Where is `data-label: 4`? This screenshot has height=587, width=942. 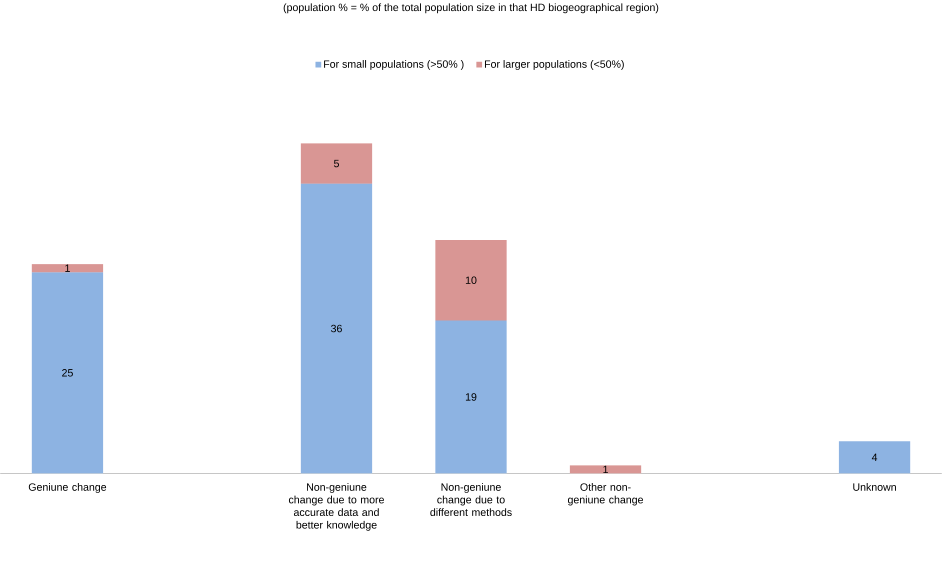 data-label: 4 is located at coordinates (875, 458).